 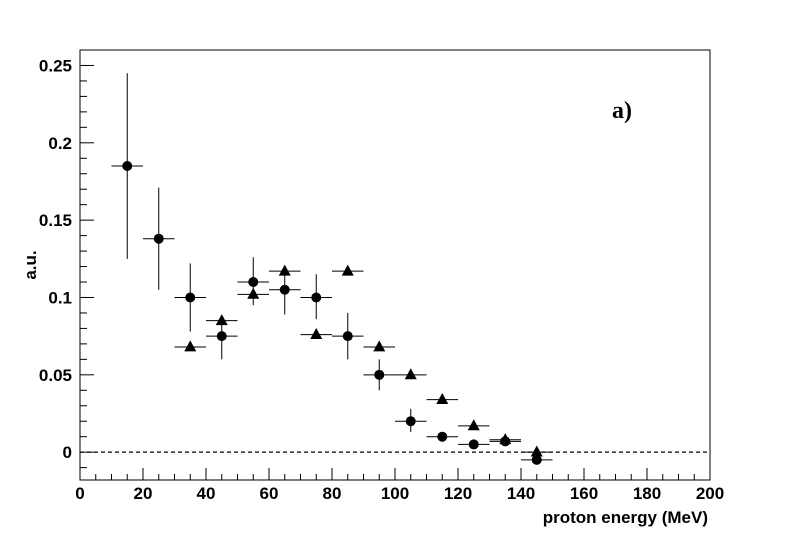 I want to click on y-tick-label: 0.25, so click(x=55, y=65).